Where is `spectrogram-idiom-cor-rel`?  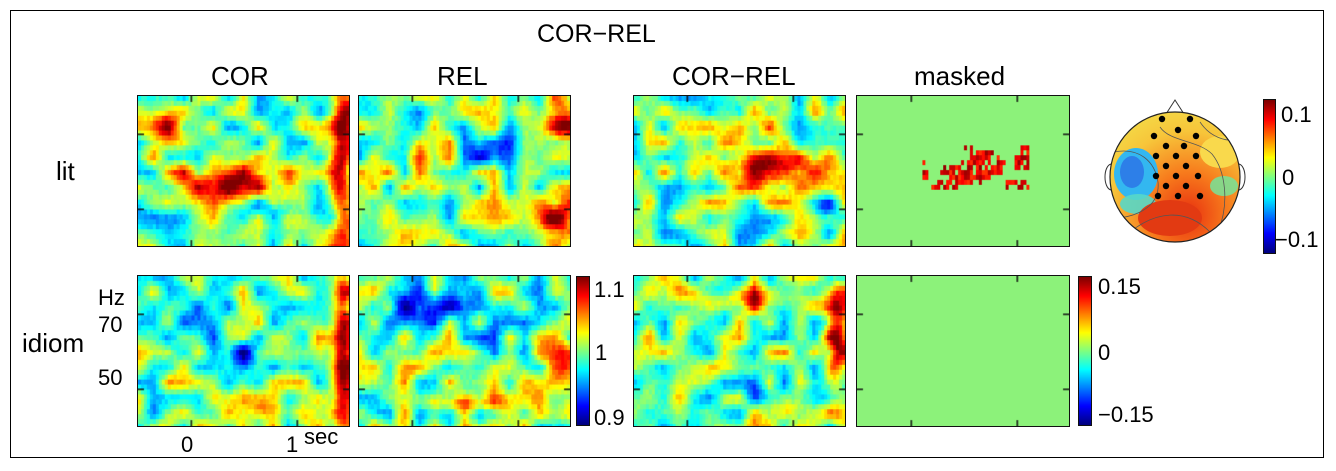 spectrogram-idiom-cor-rel is located at coordinates (739, 351).